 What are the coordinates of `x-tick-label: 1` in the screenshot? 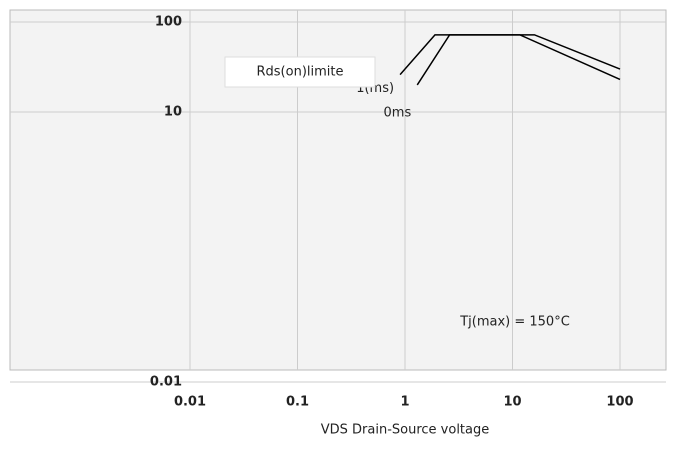 It's located at (404, 402).